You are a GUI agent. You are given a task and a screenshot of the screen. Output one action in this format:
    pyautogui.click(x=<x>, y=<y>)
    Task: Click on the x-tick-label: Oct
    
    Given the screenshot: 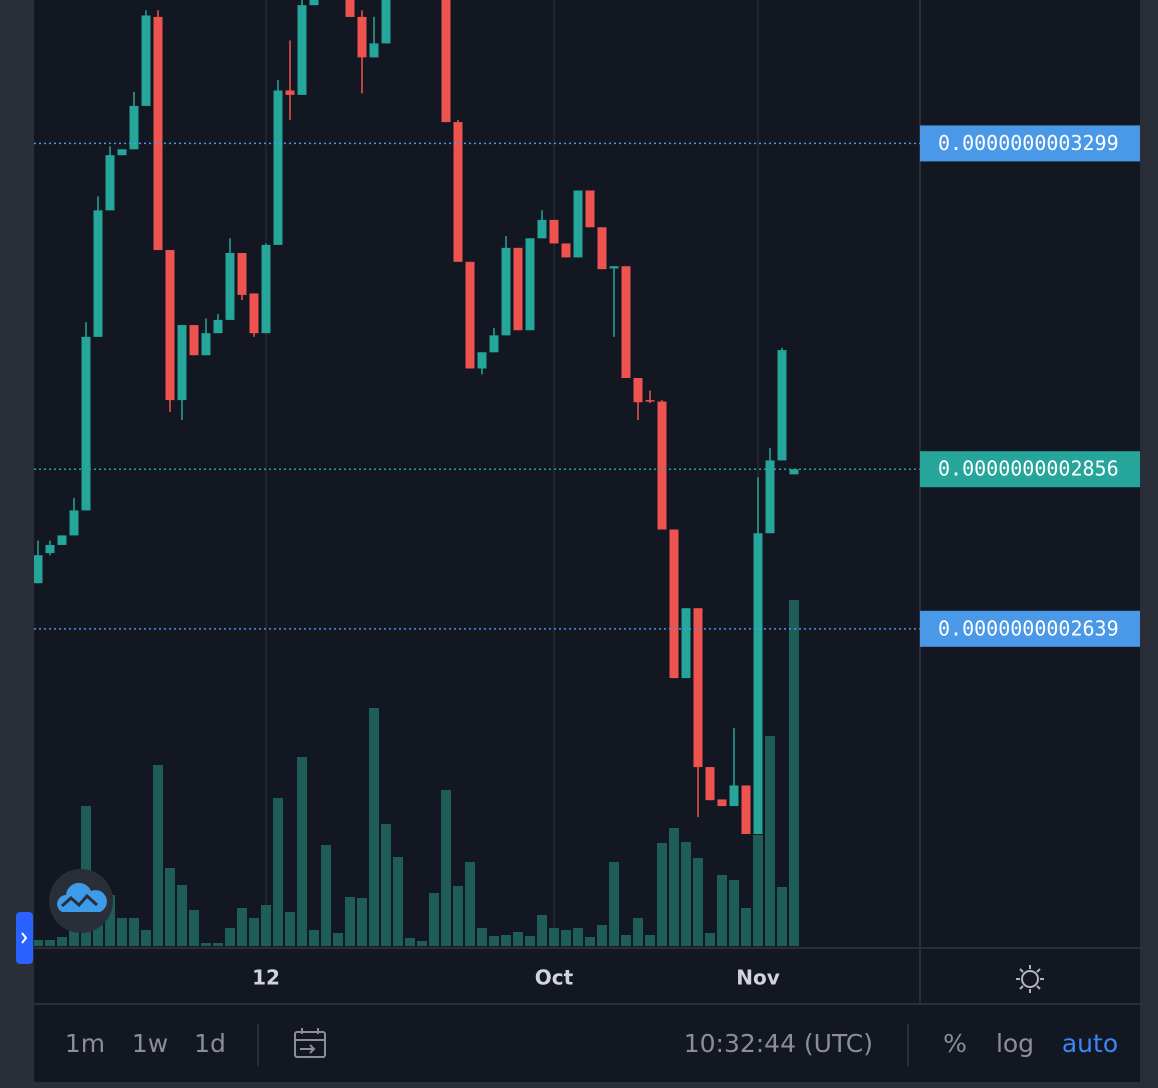 What is the action you would take?
    pyautogui.click(x=554, y=978)
    